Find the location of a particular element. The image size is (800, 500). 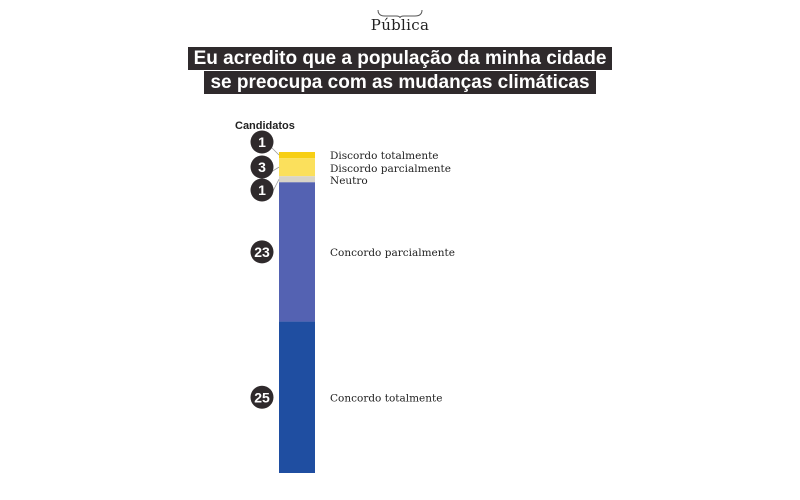

value-label-discordo-totalmente: 1 is located at coordinates (262, 142).